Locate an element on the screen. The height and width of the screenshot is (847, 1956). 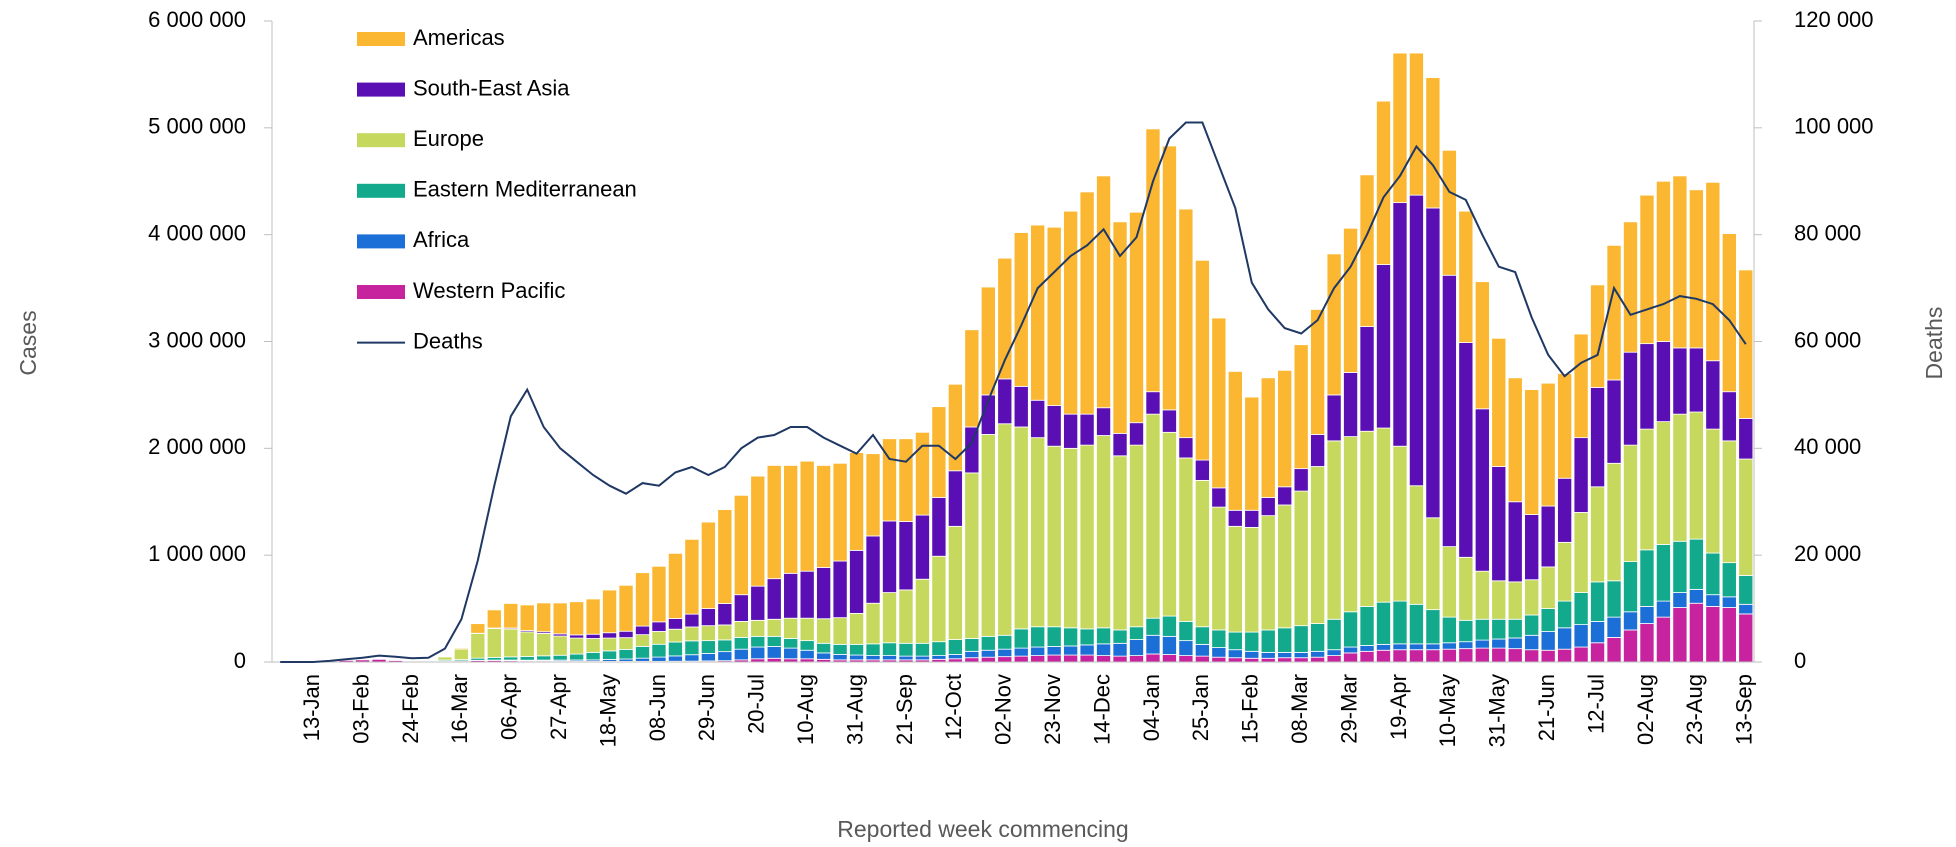
y2-tick-label: 120 000 is located at coordinates (1834, 19).